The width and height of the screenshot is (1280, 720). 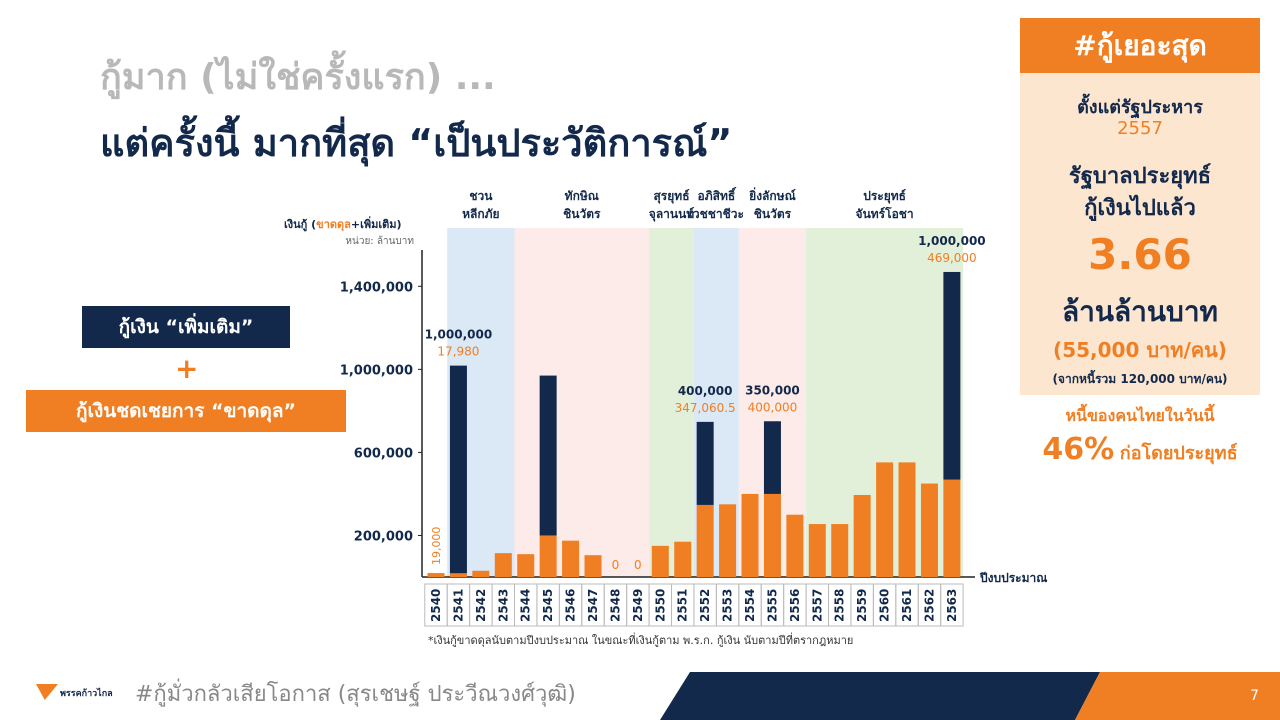 What do you see at coordinates (638, 605) in the screenshot?
I see `x-tick-label: 2549` at bounding box center [638, 605].